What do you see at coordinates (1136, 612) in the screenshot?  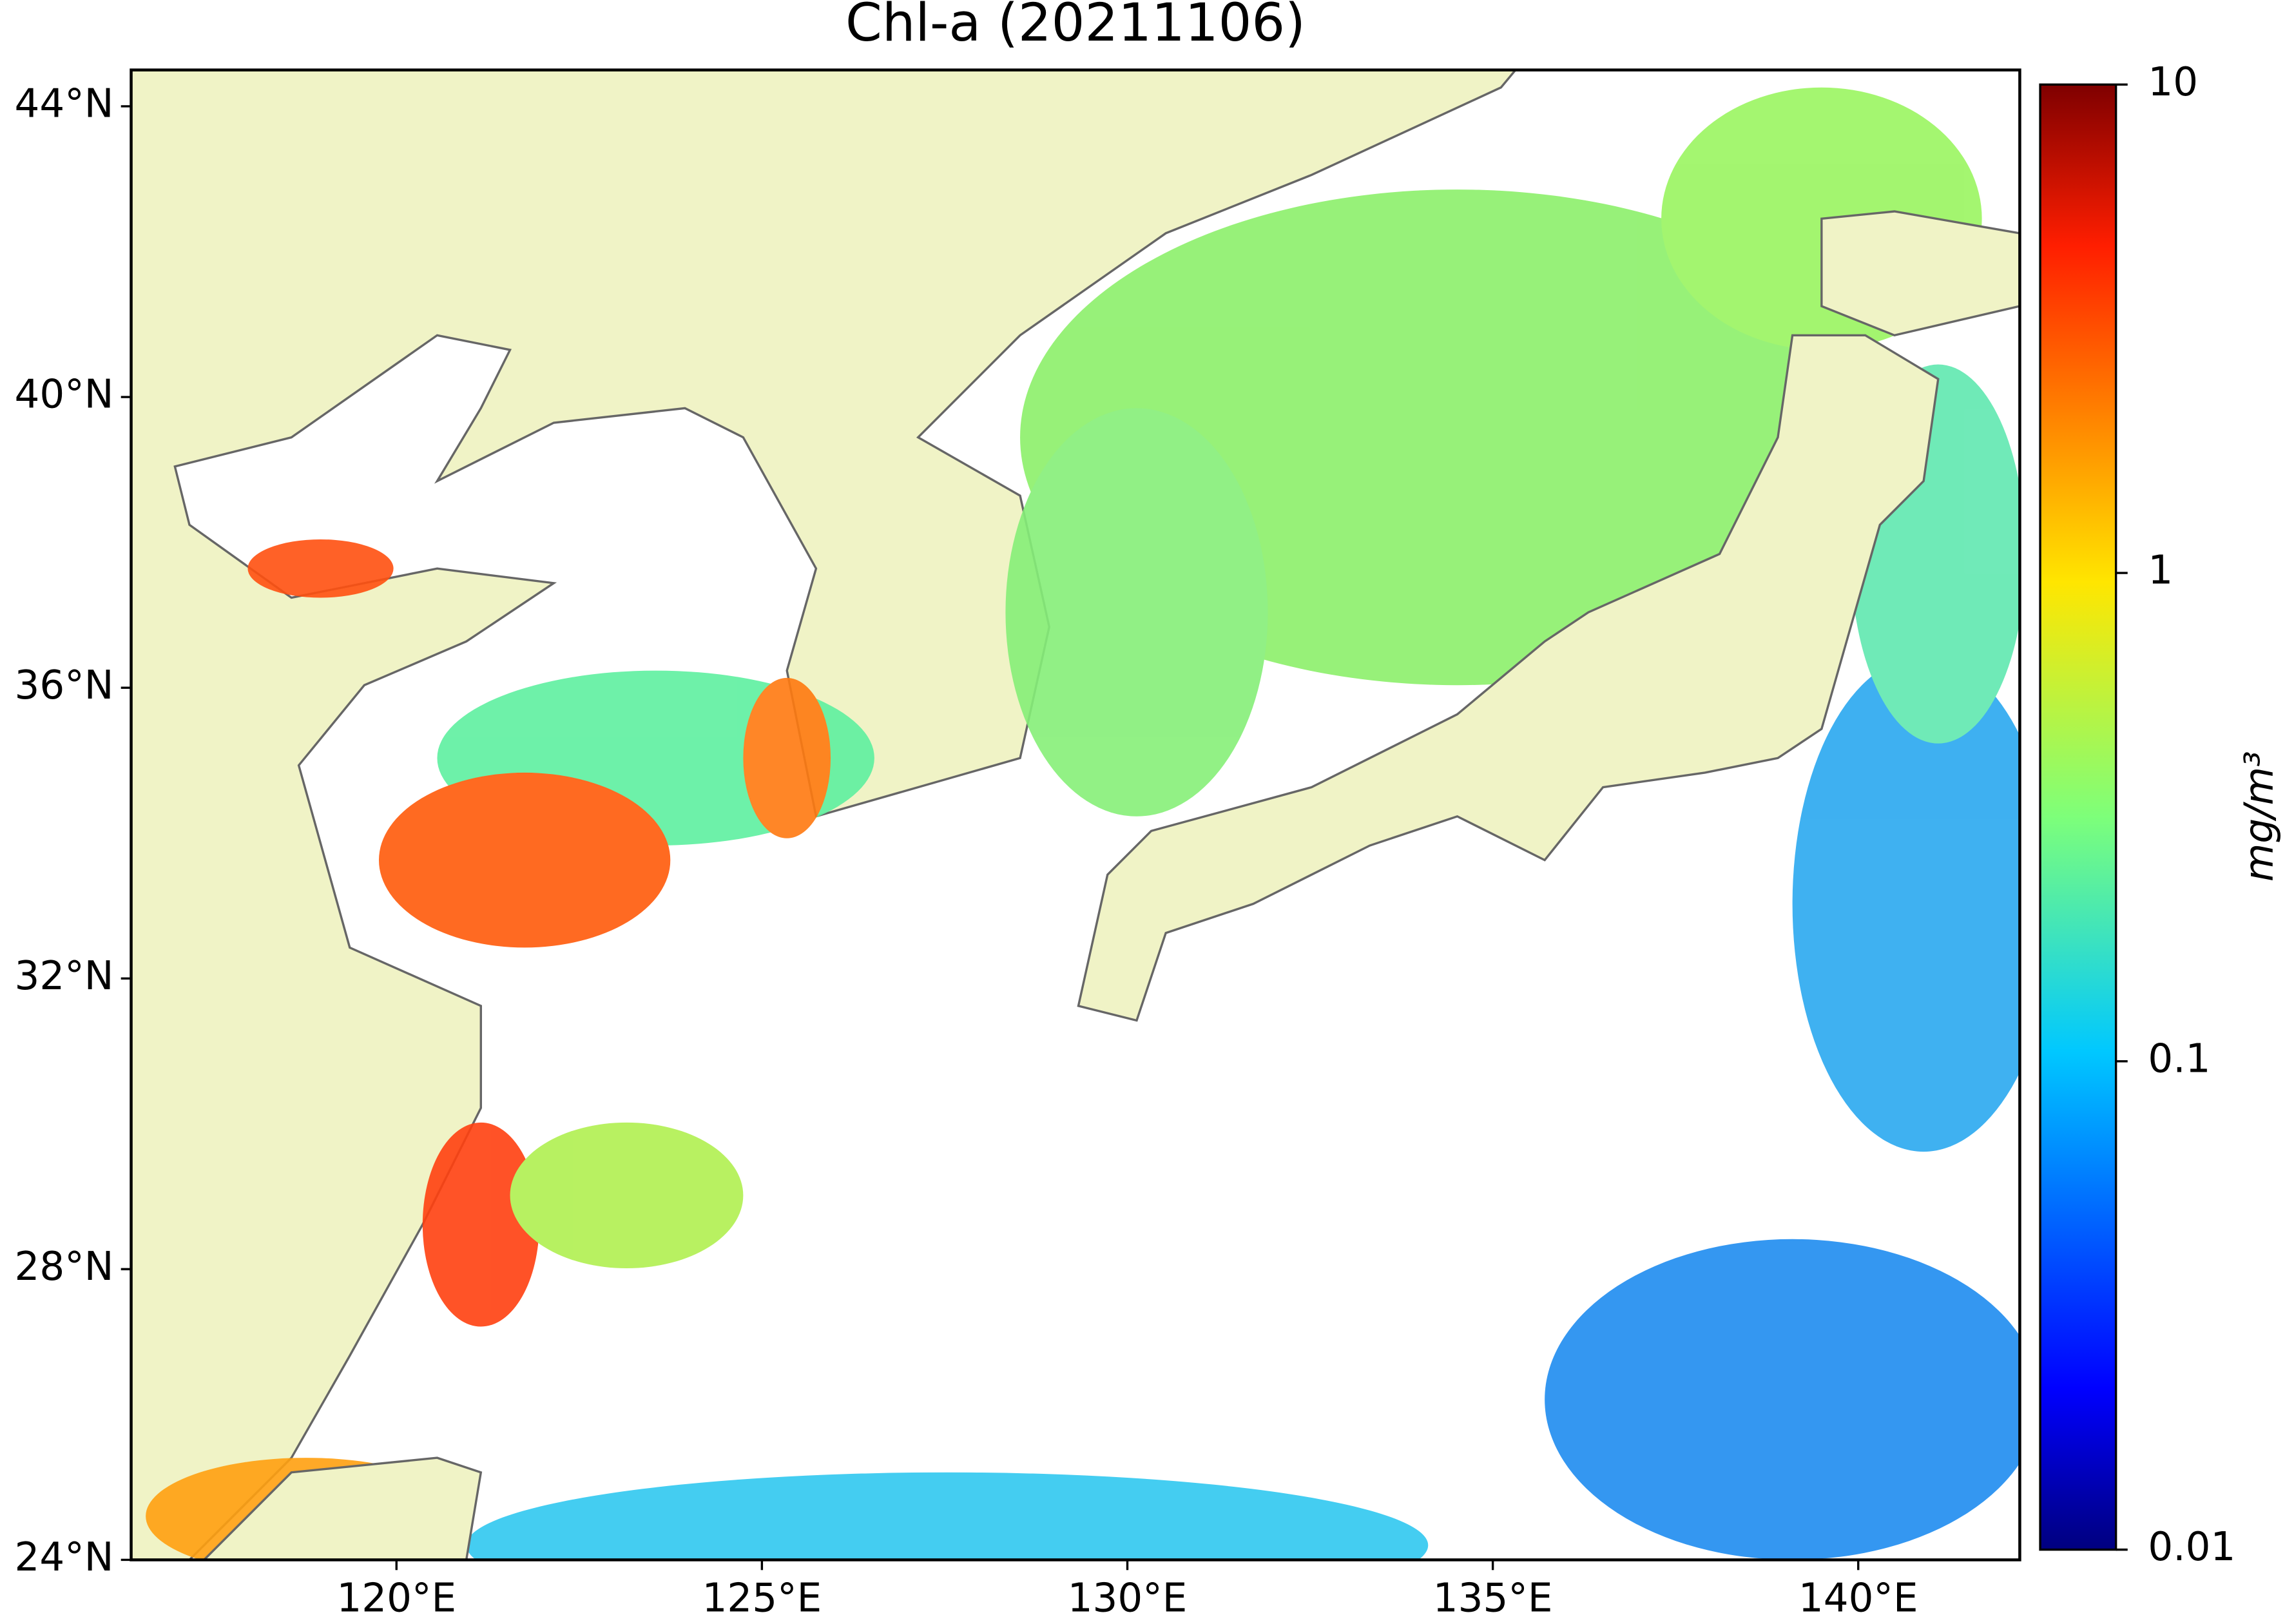 I see `korea-east-field` at bounding box center [1136, 612].